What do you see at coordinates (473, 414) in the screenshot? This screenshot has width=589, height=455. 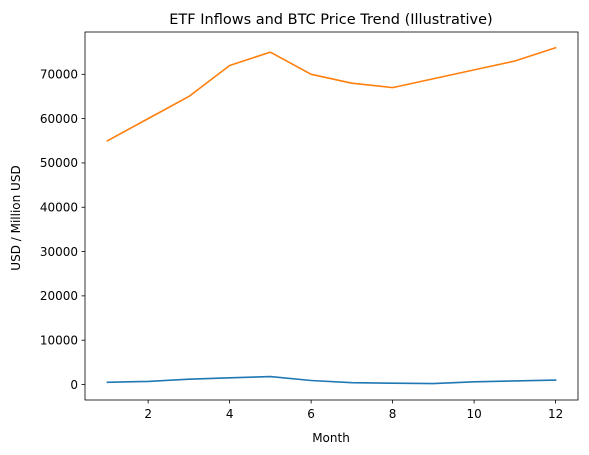 I see `x-tick-label: 10` at bounding box center [473, 414].